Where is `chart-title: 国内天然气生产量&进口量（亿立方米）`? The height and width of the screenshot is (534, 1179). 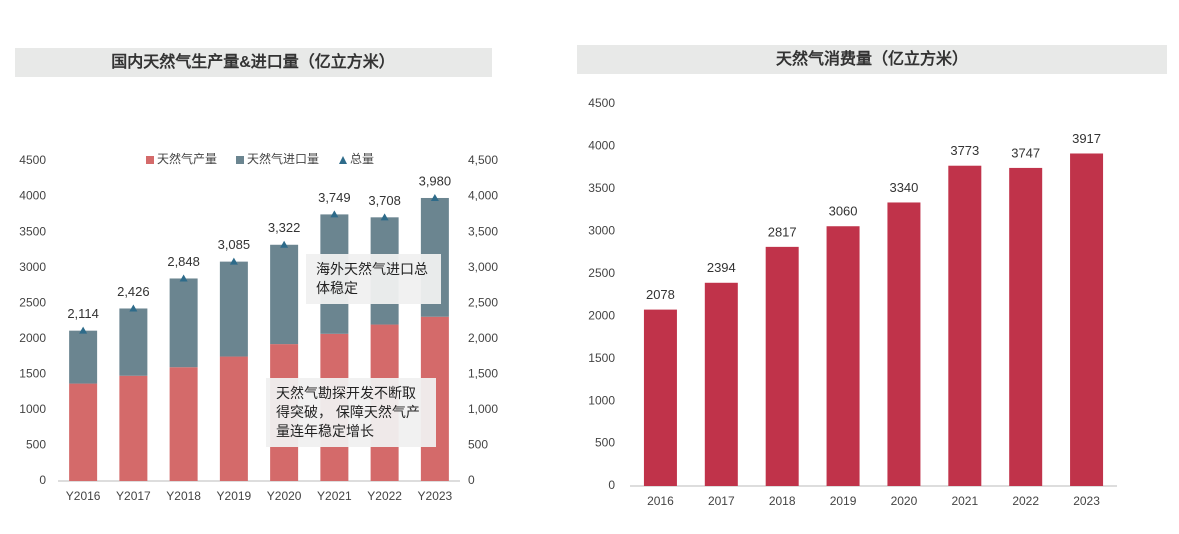
chart-title: 国内天然气生产量&进口量（亿立方米） is located at coordinates (253, 61).